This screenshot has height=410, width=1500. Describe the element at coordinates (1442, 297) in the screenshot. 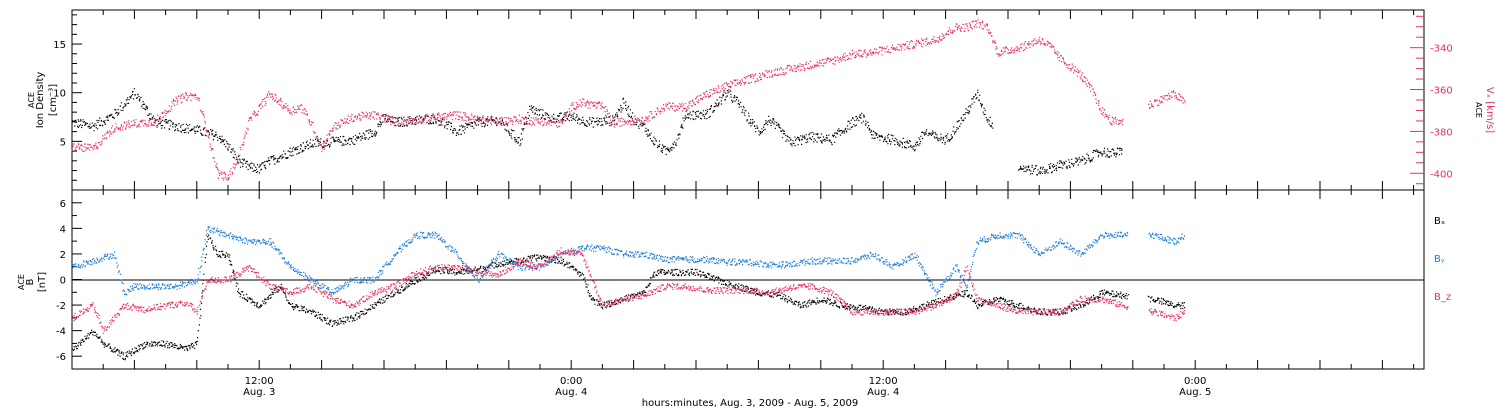

I see `legend-bz: B_z` at that location.